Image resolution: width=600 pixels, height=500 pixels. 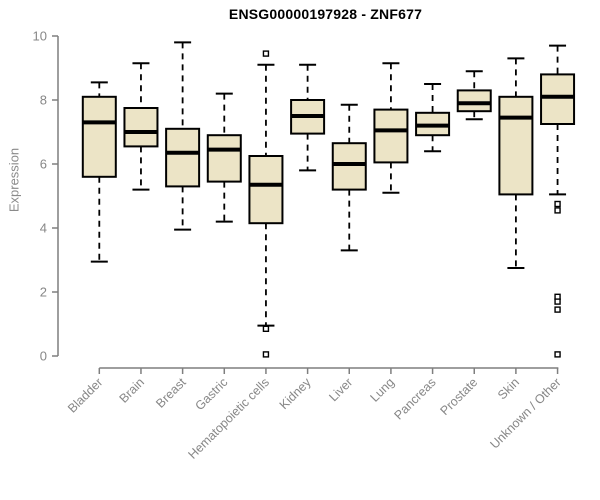 What do you see at coordinates (132, 390) in the screenshot?
I see `x-tick-label-brain: Brain` at bounding box center [132, 390].